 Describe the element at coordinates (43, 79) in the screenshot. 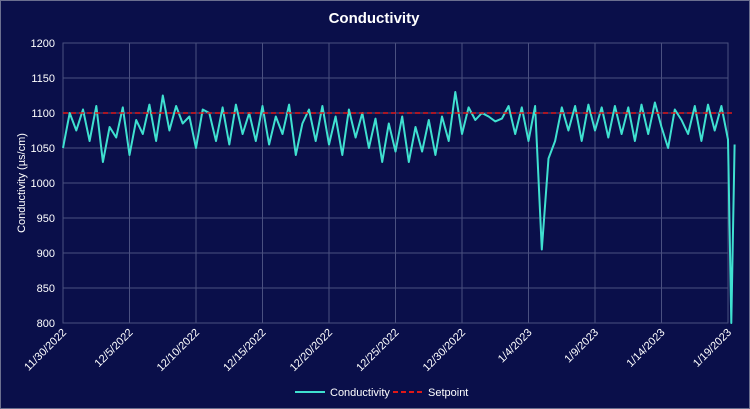

I see `y-tick-label: 1150` at that location.